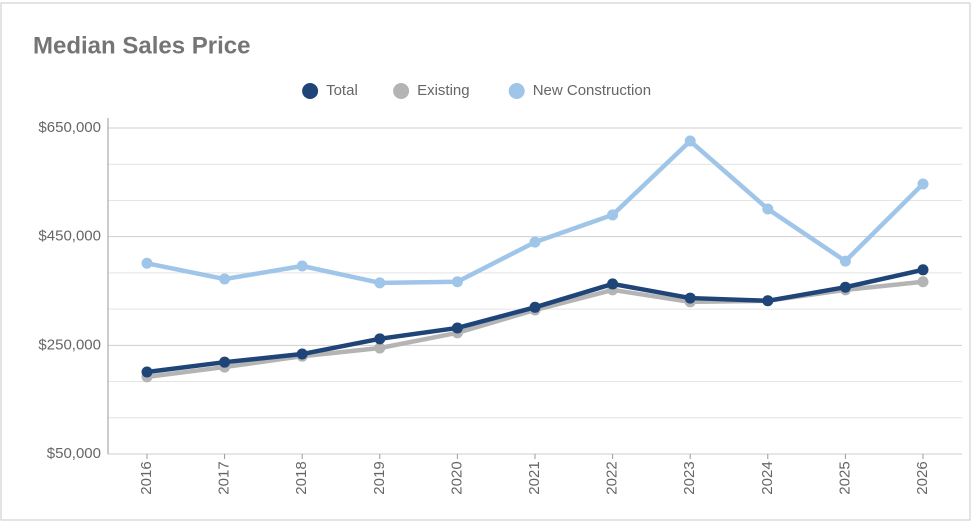  Describe the element at coordinates (443, 90) in the screenshot. I see `legend-label: Existing` at that location.